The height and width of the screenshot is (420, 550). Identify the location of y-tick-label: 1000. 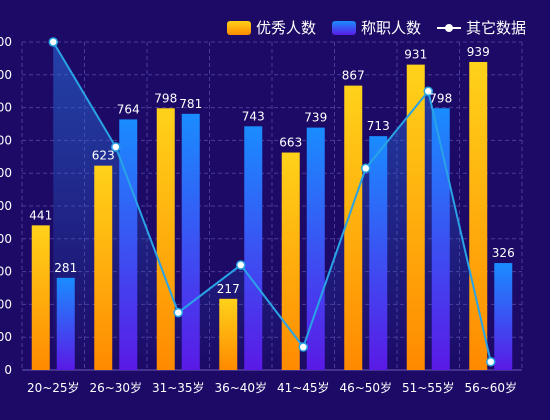
(6, 42).